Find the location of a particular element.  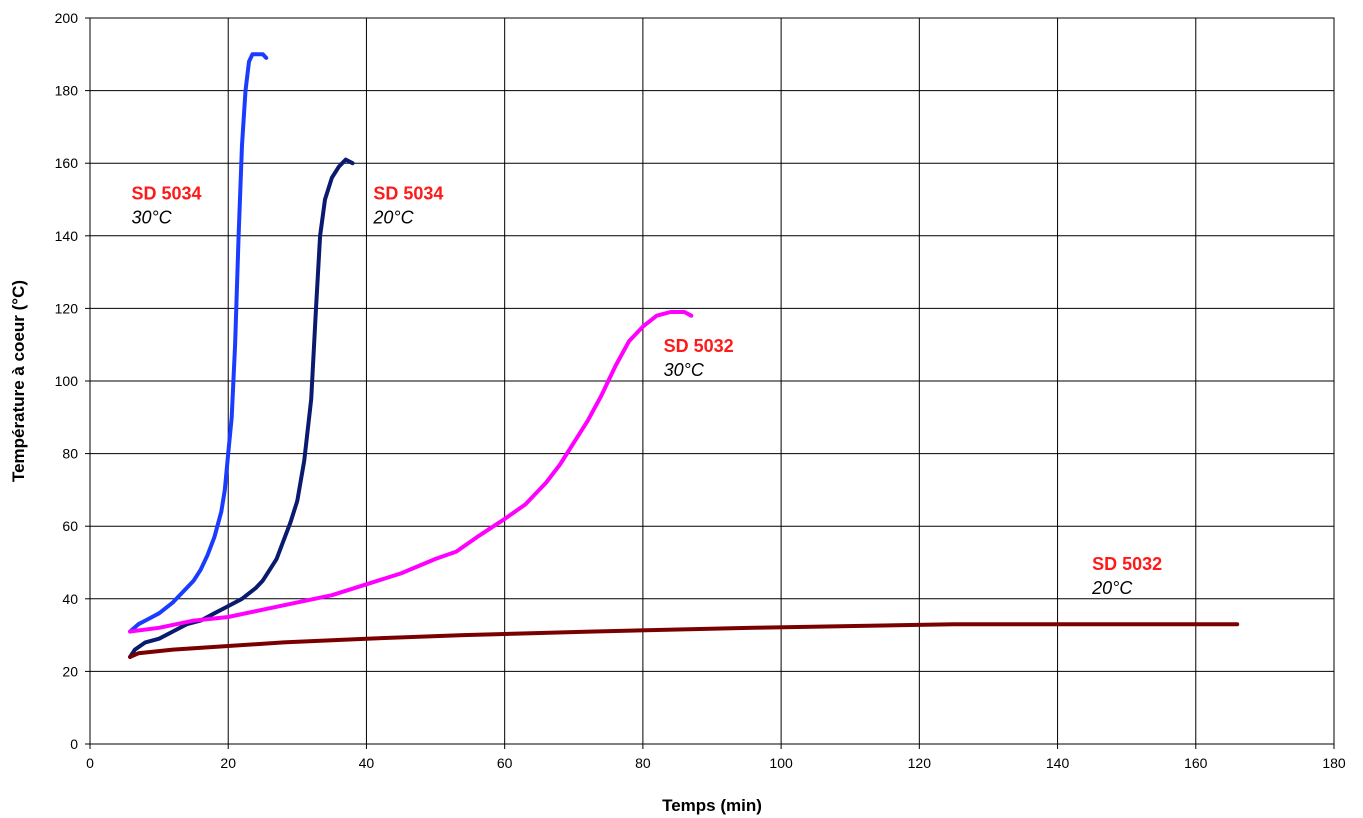

x-tick-label: 0 is located at coordinates (90, 763).